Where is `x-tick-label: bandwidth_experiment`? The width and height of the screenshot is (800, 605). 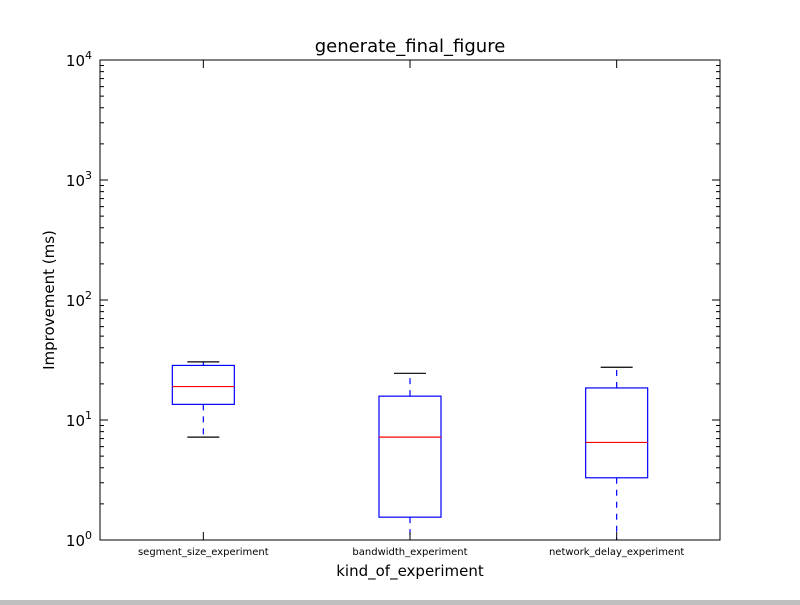 x-tick-label: bandwidth_experiment is located at coordinates (409, 552).